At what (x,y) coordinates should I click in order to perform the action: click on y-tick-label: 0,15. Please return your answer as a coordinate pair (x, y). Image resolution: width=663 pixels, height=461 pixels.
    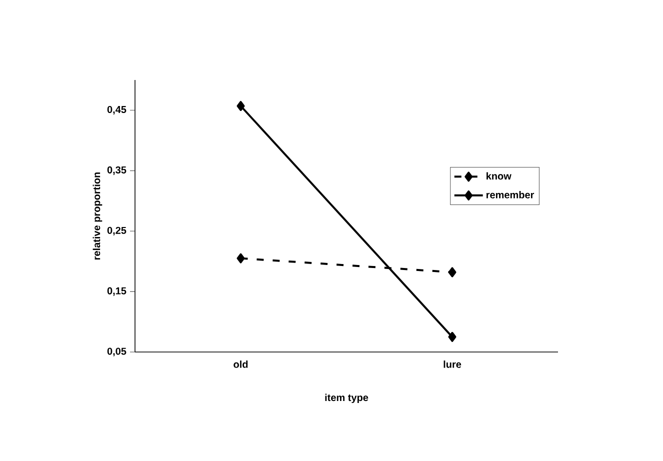
    Looking at the image, I should click on (116, 291).